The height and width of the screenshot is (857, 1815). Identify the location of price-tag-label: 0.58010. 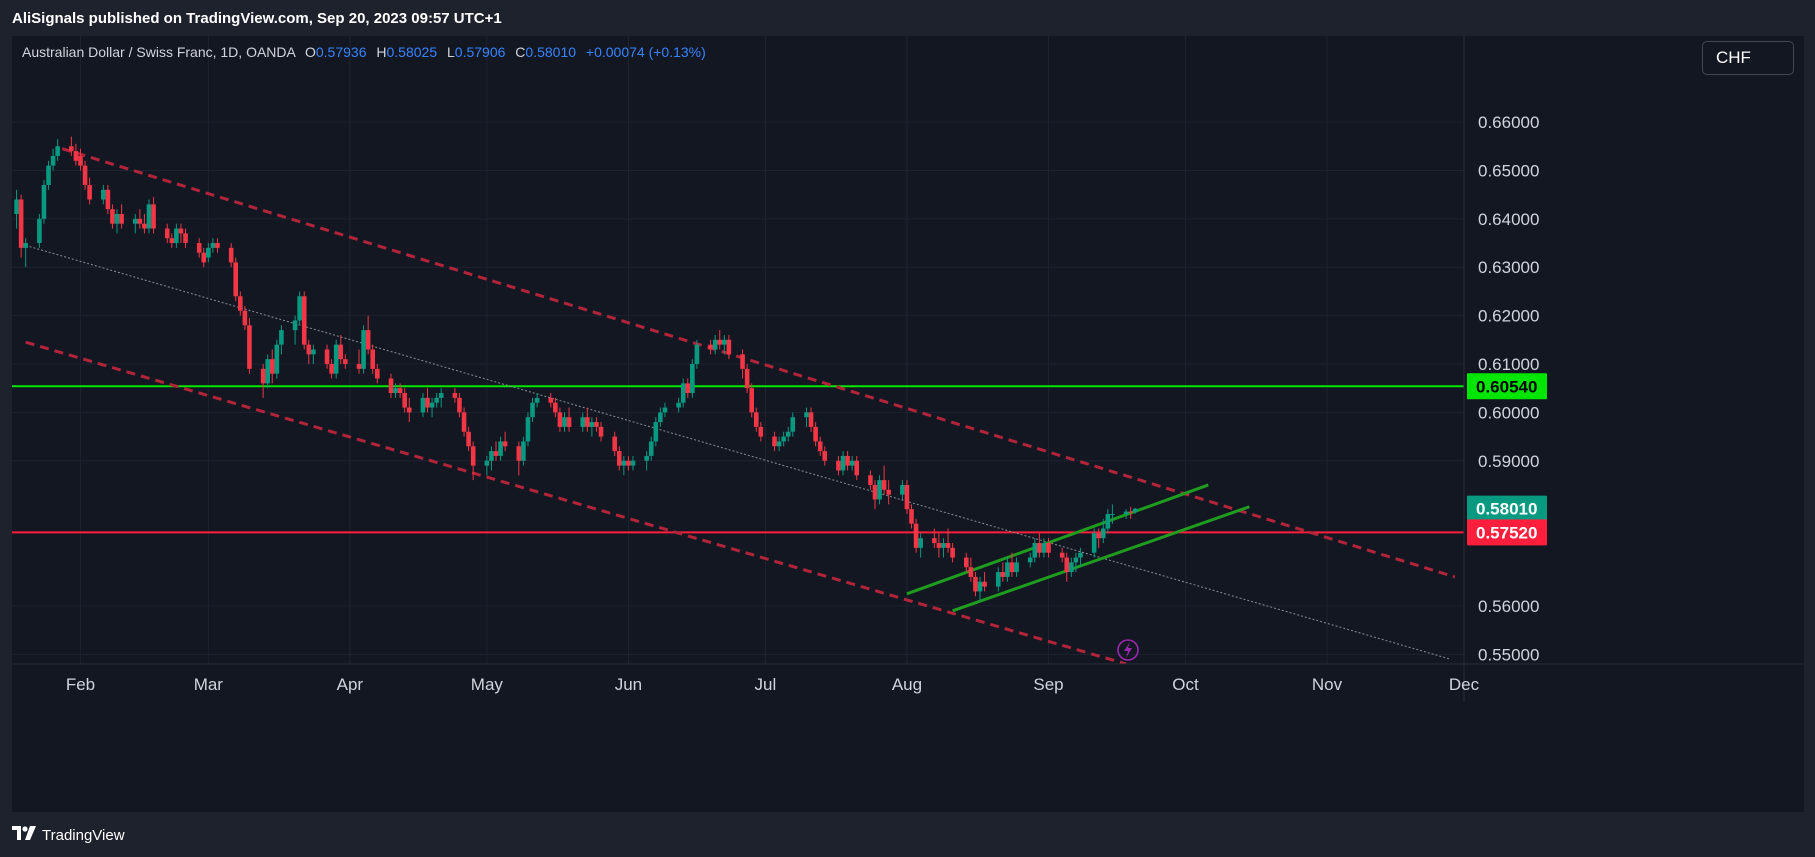
(1506, 509).